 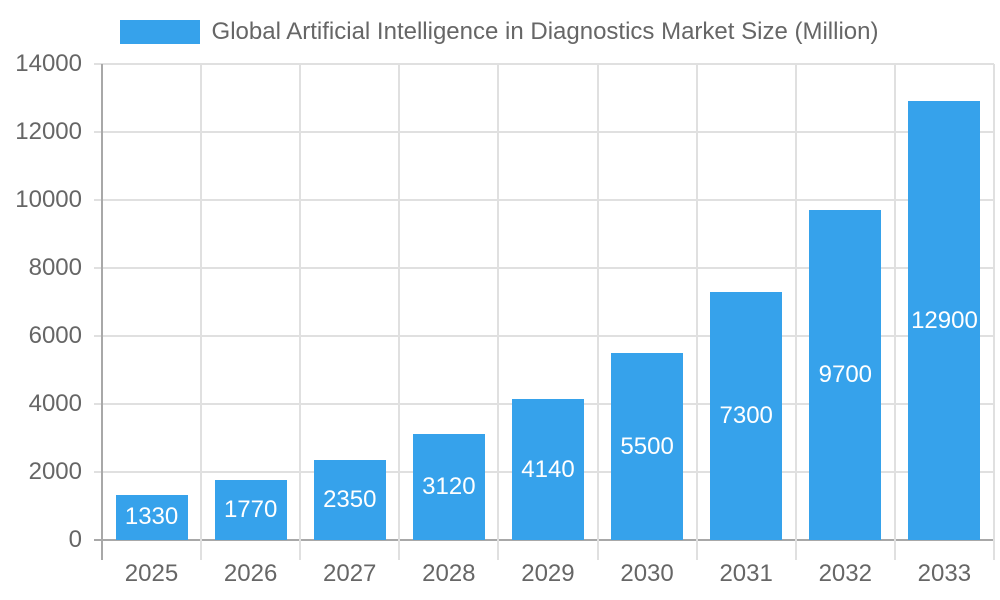 I want to click on bar-value-label: 2350, so click(x=350, y=500).